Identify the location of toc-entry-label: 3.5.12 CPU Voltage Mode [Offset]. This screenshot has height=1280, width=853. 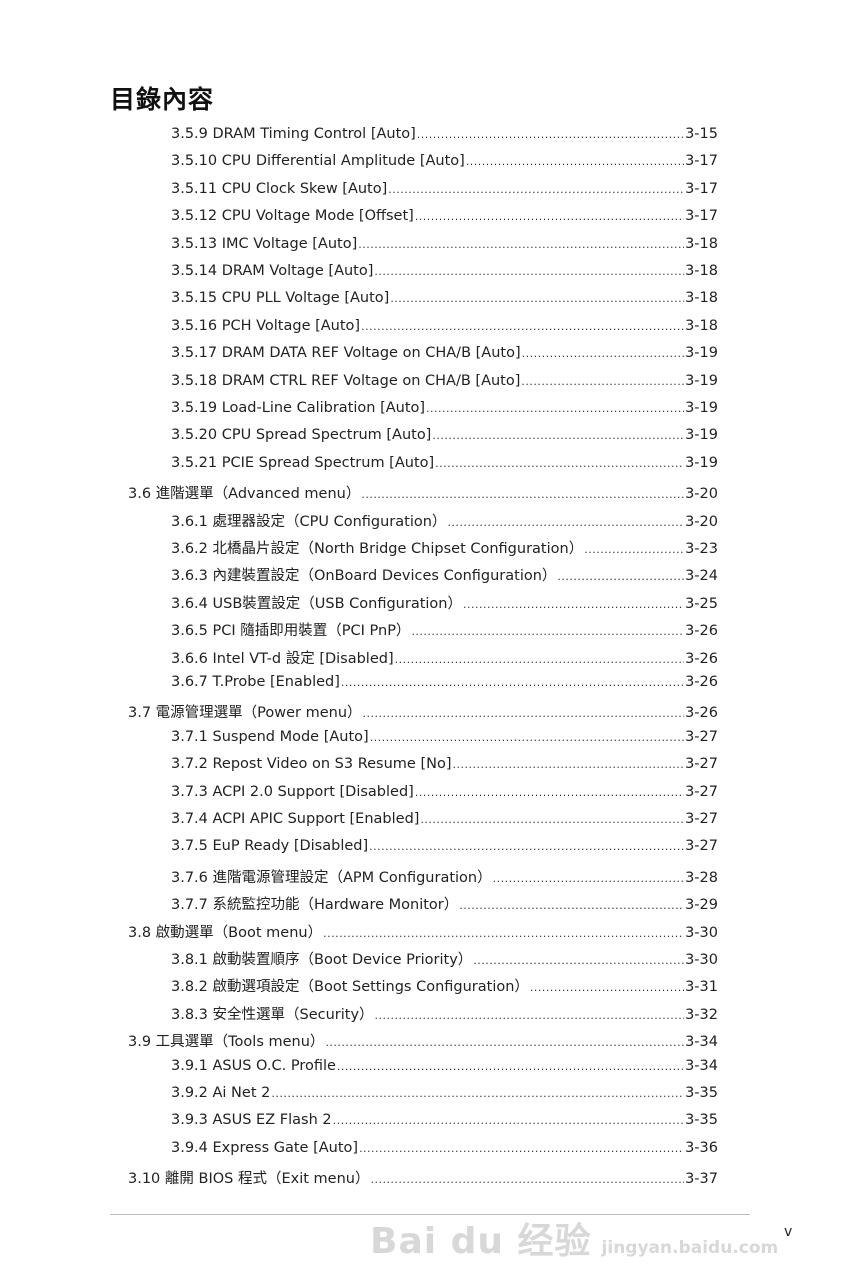
(292, 216).